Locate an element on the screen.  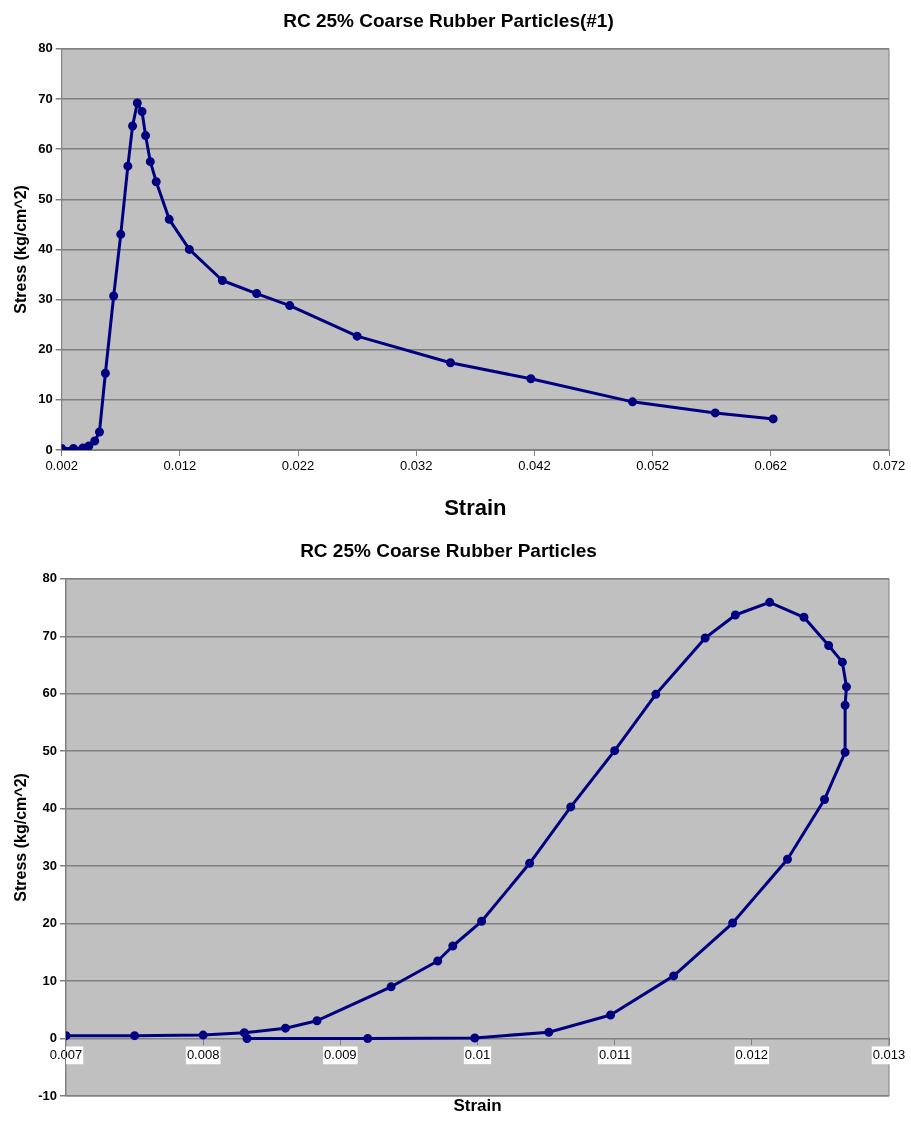
x-tick-label: 0.042 is located at coordinates (534, 466).